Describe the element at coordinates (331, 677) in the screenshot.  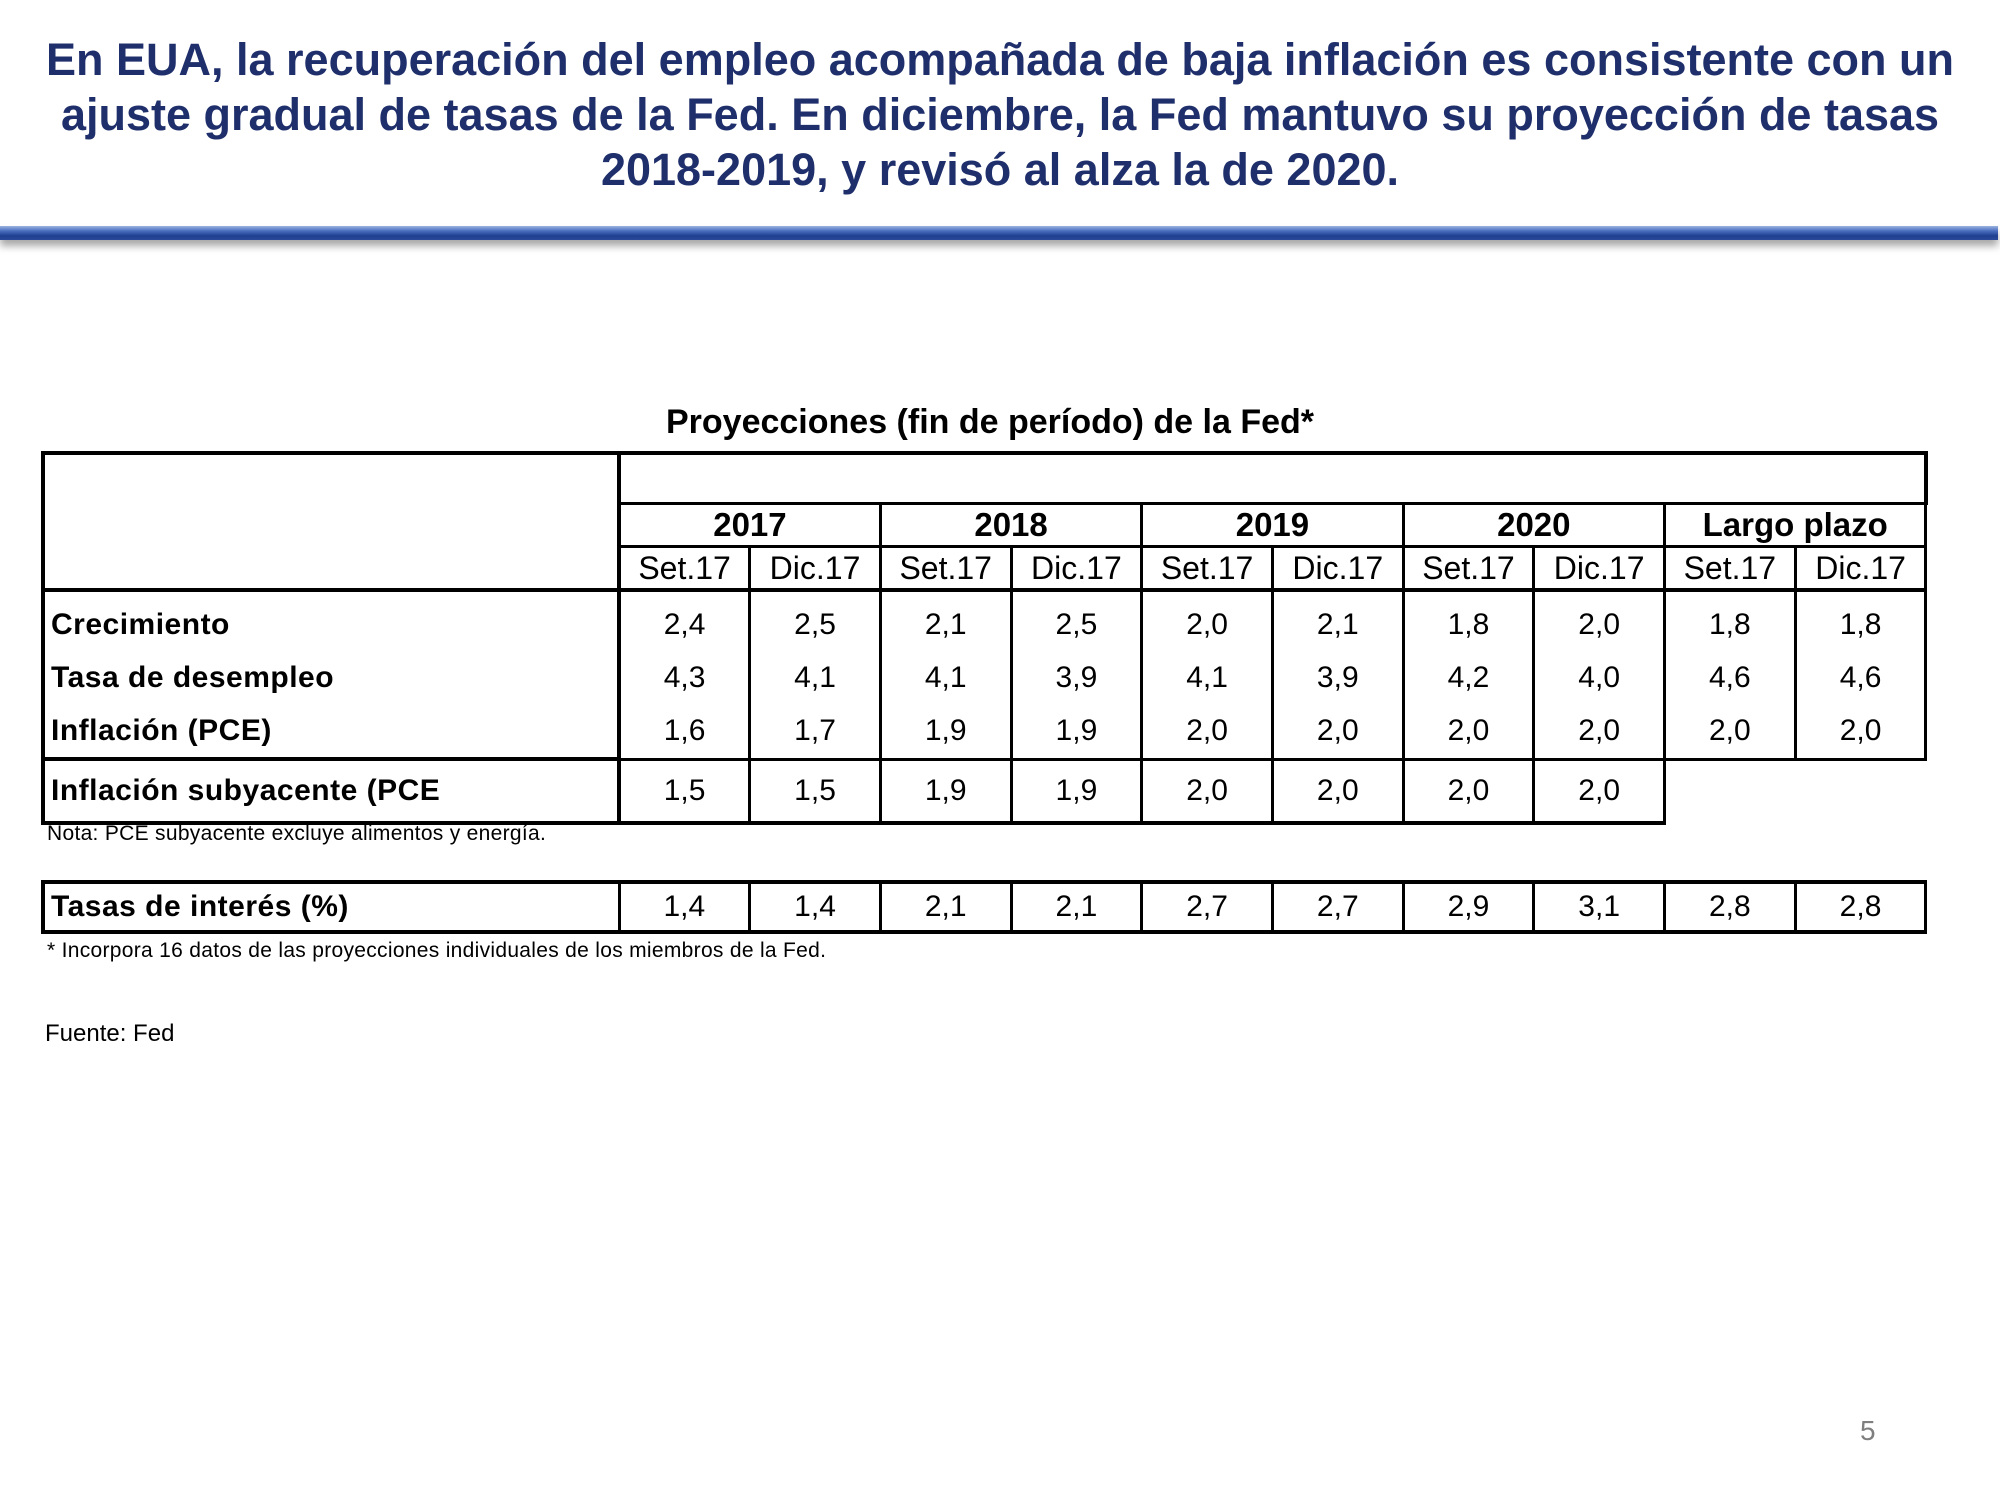
I see `row-label: Tasa de desempleo` at that location.